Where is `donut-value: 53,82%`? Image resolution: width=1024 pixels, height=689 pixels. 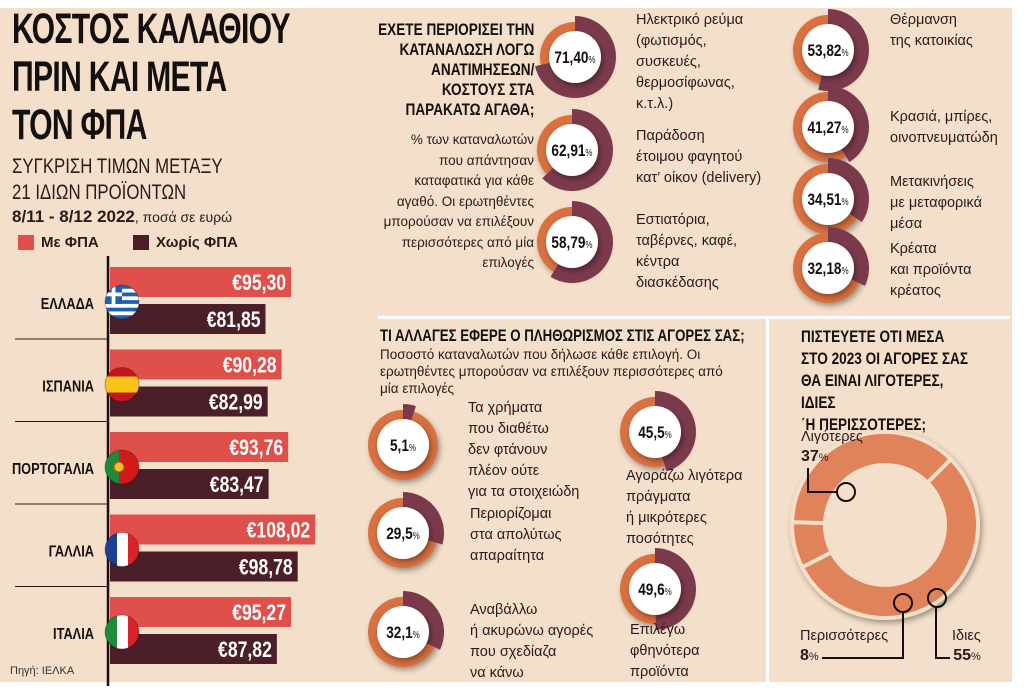 donut-value: 53,82% is located at coordinates (827, 51).